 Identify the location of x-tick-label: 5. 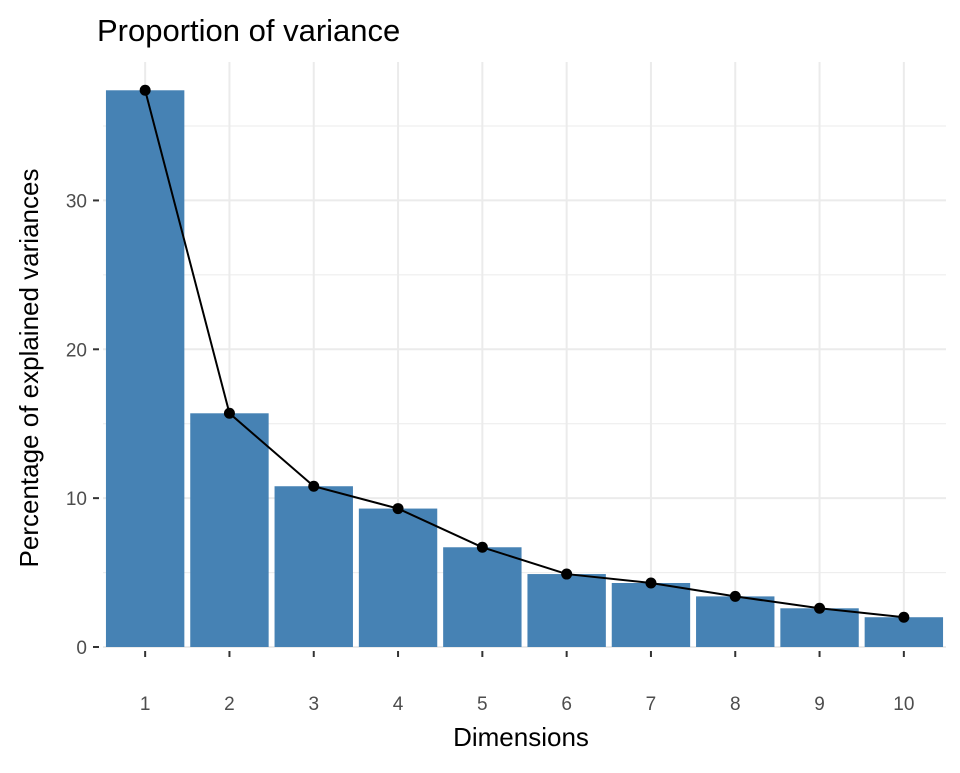
(482, 704).